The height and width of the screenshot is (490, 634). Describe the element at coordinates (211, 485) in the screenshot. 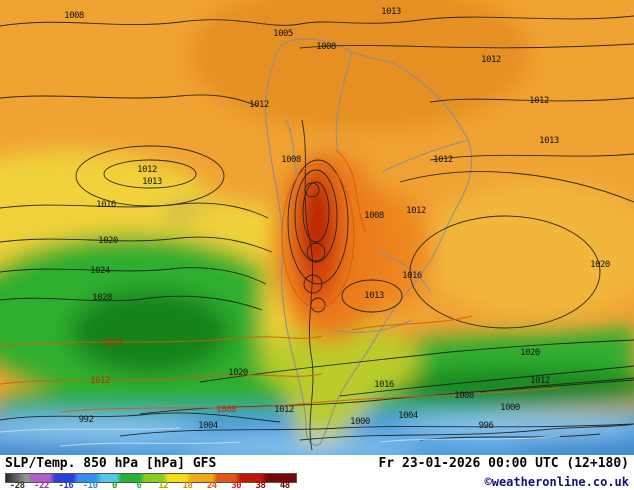

I see `legend-tick: 24` at that location.